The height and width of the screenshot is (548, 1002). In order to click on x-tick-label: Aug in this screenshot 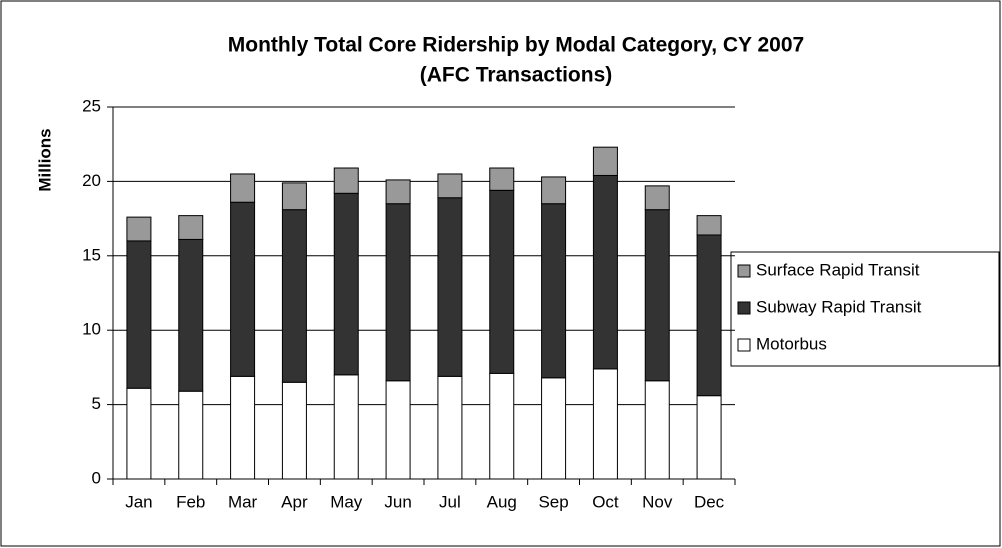, I will do `click(502, 501)`.